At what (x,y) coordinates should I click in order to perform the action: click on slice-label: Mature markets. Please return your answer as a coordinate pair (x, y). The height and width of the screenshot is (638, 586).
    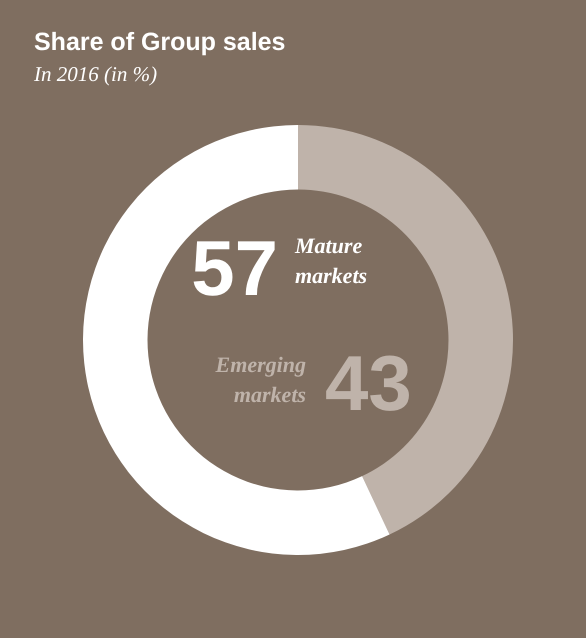
    Looking at the image, I should click on (331, 260).